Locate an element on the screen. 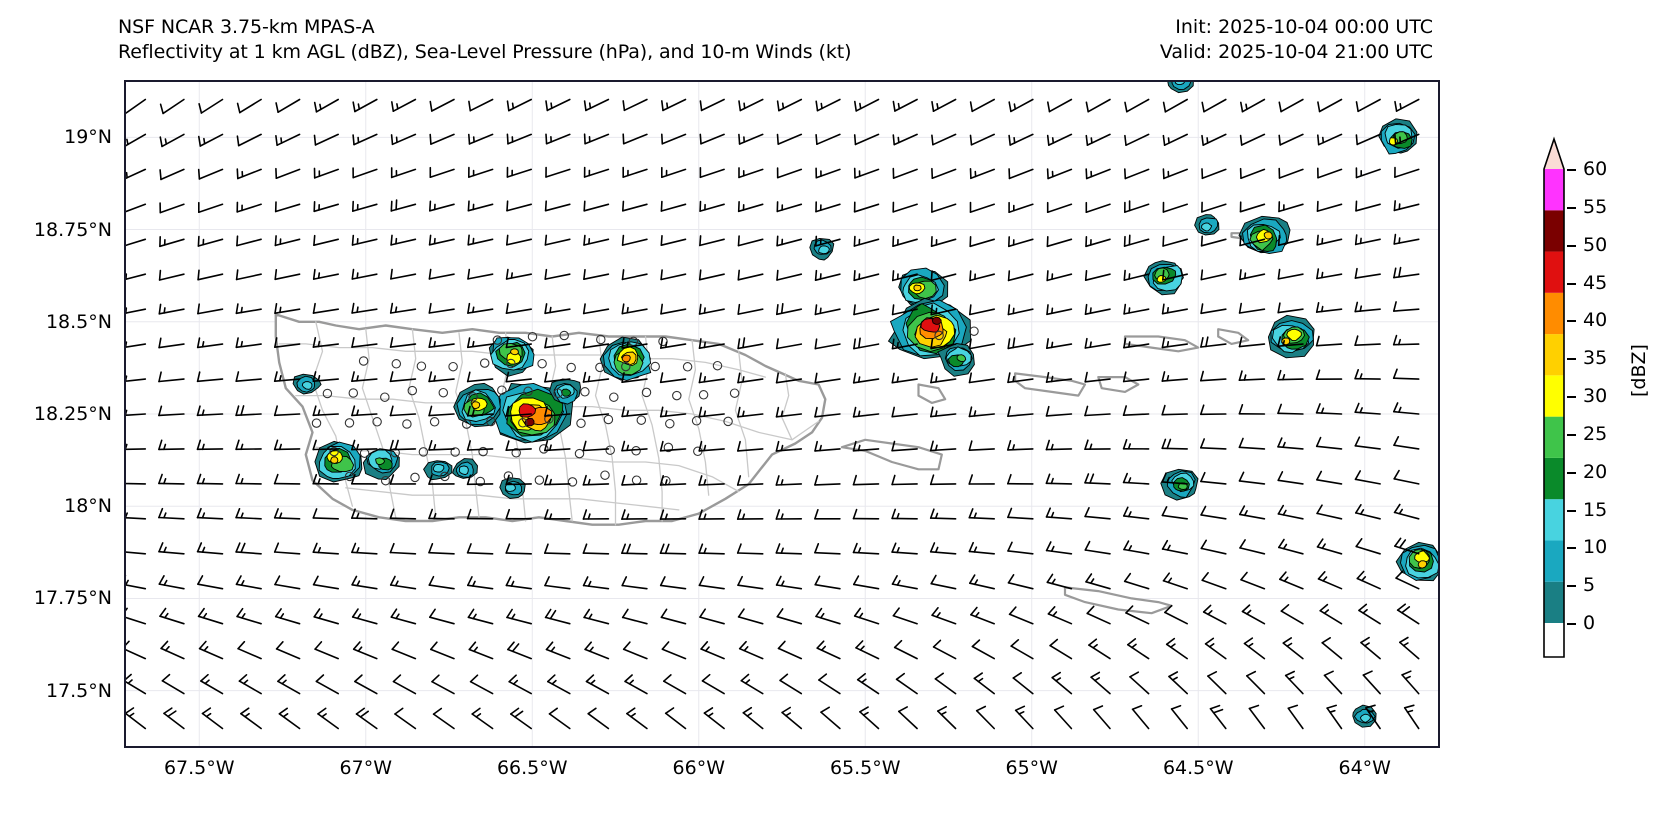  colorbar is located at coordinates (1554, 397).